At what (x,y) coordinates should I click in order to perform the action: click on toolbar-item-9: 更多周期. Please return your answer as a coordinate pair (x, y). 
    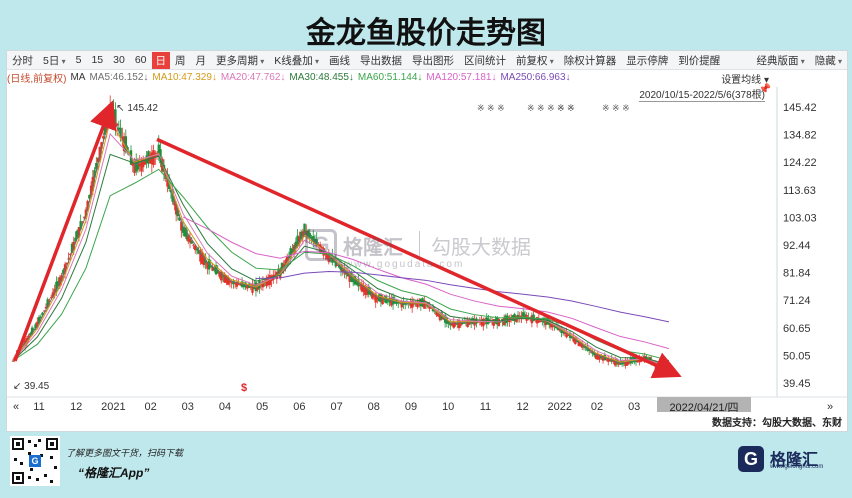
    Looking at the image, I should click on (240, 60).